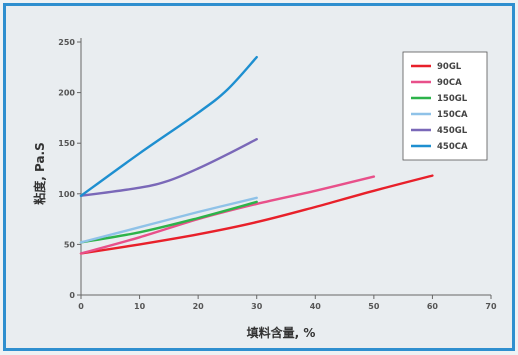 The height and width of the screenshot is (355, 518). I want to click on x-axis-title: 填料含量, %, so click(281, 332).